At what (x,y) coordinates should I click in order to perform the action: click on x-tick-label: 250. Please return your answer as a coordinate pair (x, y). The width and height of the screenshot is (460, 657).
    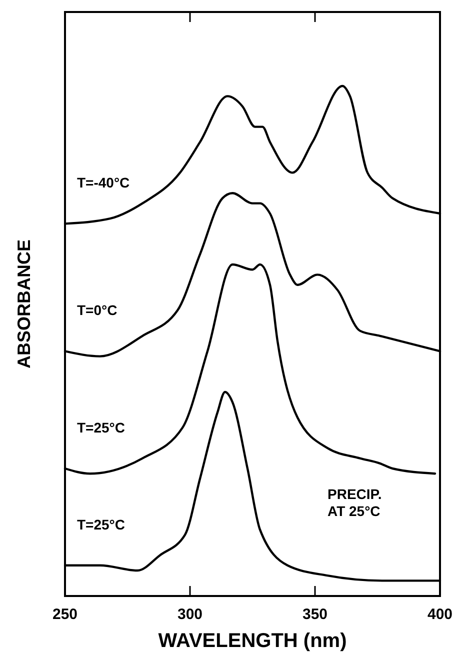
    Looking at the image, I should click on (65, 614).